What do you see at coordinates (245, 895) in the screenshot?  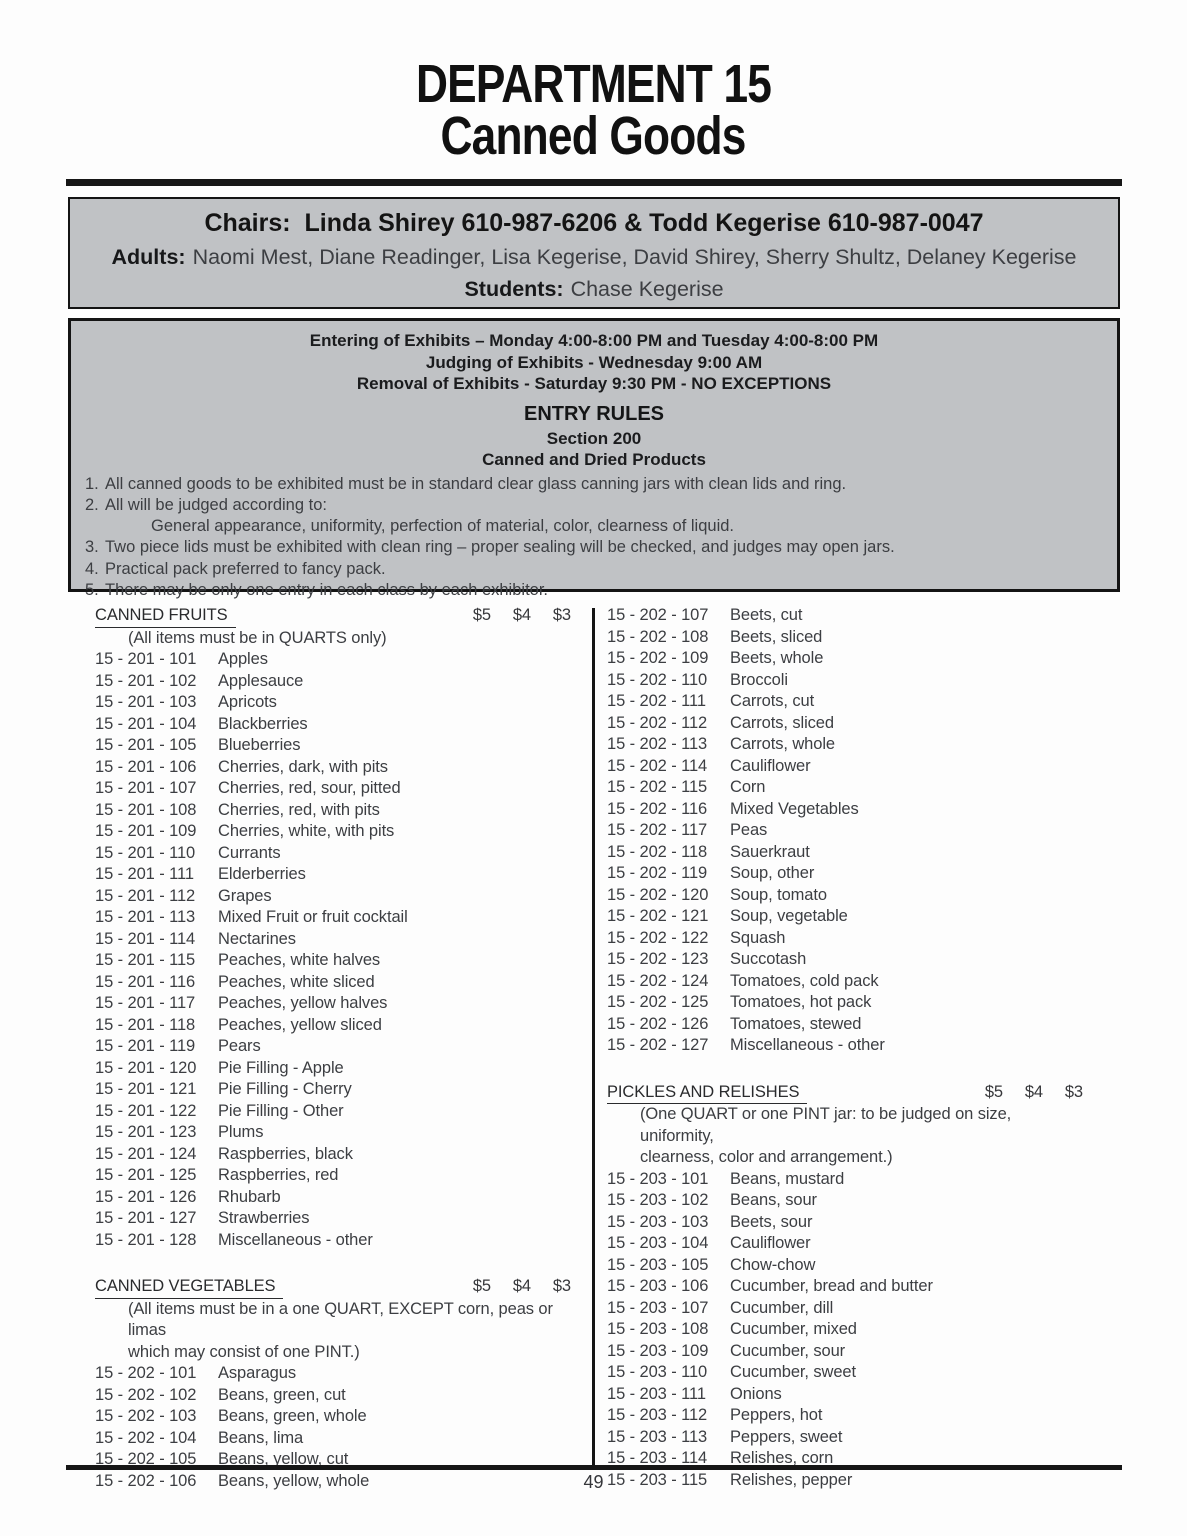 I see `class-description: Grapes` at bounding box center [245, 895].